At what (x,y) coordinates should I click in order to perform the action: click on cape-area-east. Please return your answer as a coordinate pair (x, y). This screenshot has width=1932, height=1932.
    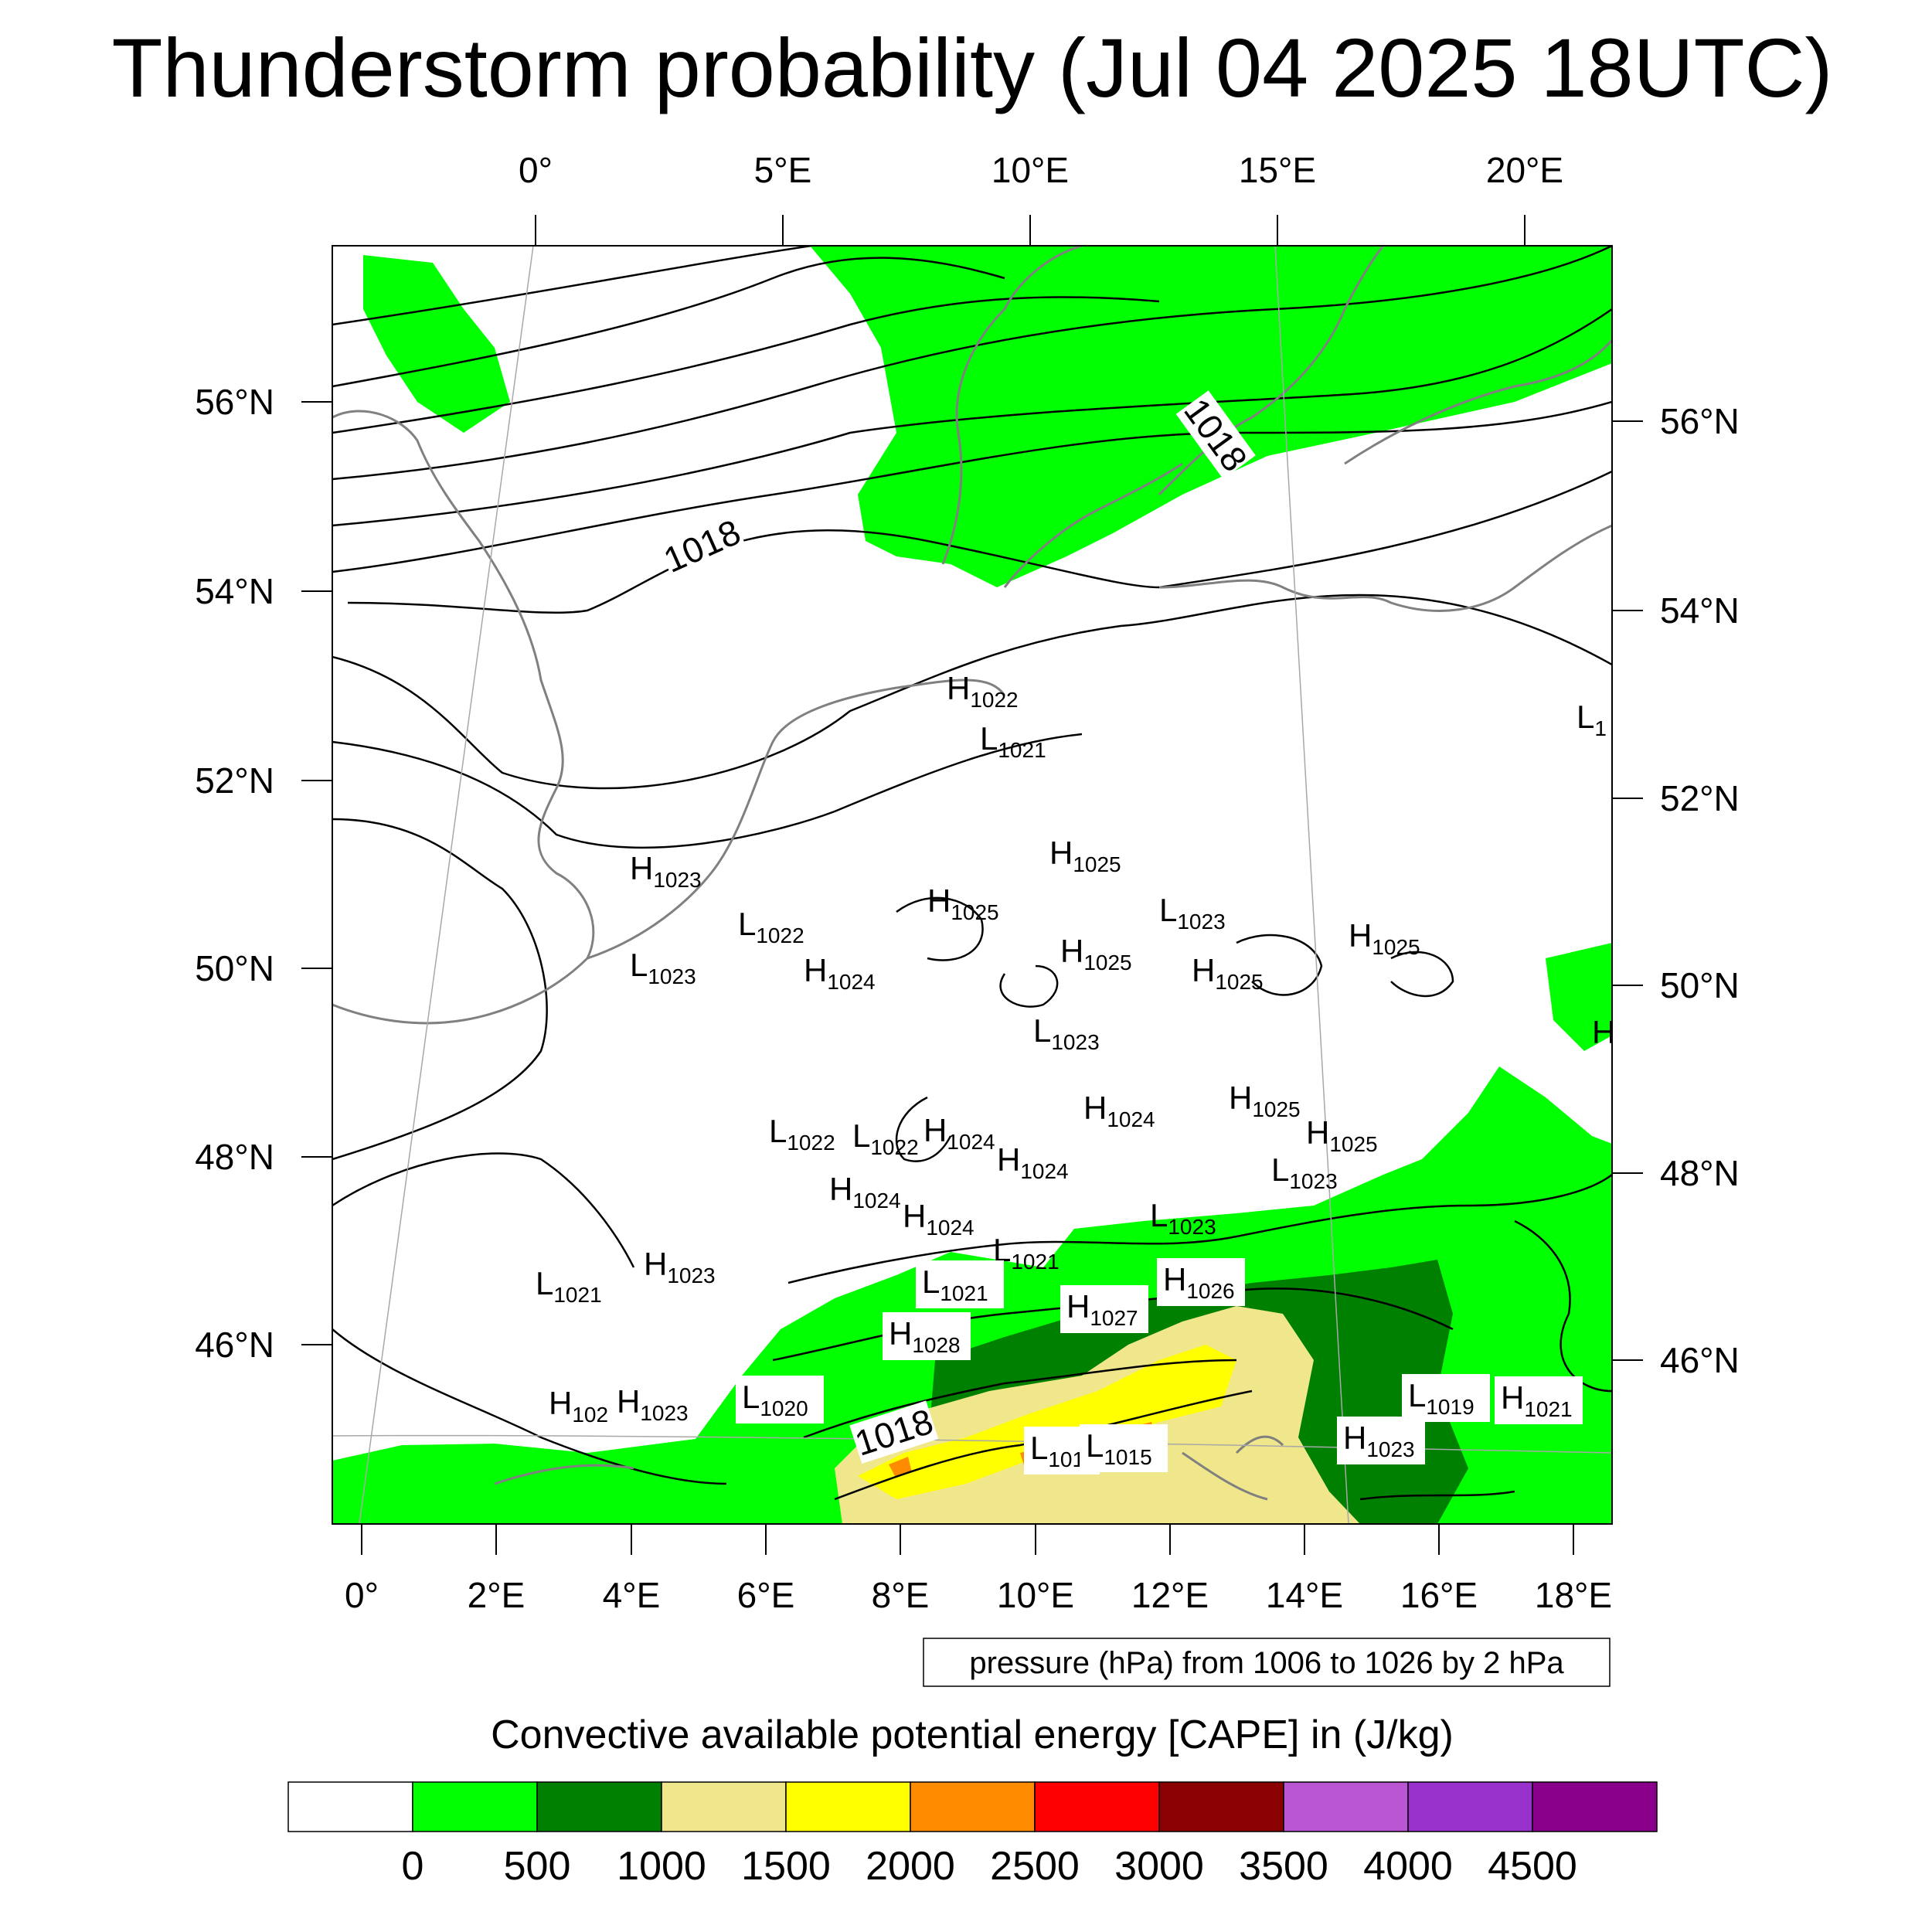
    Looking at the image, I should click on (1579, 997).